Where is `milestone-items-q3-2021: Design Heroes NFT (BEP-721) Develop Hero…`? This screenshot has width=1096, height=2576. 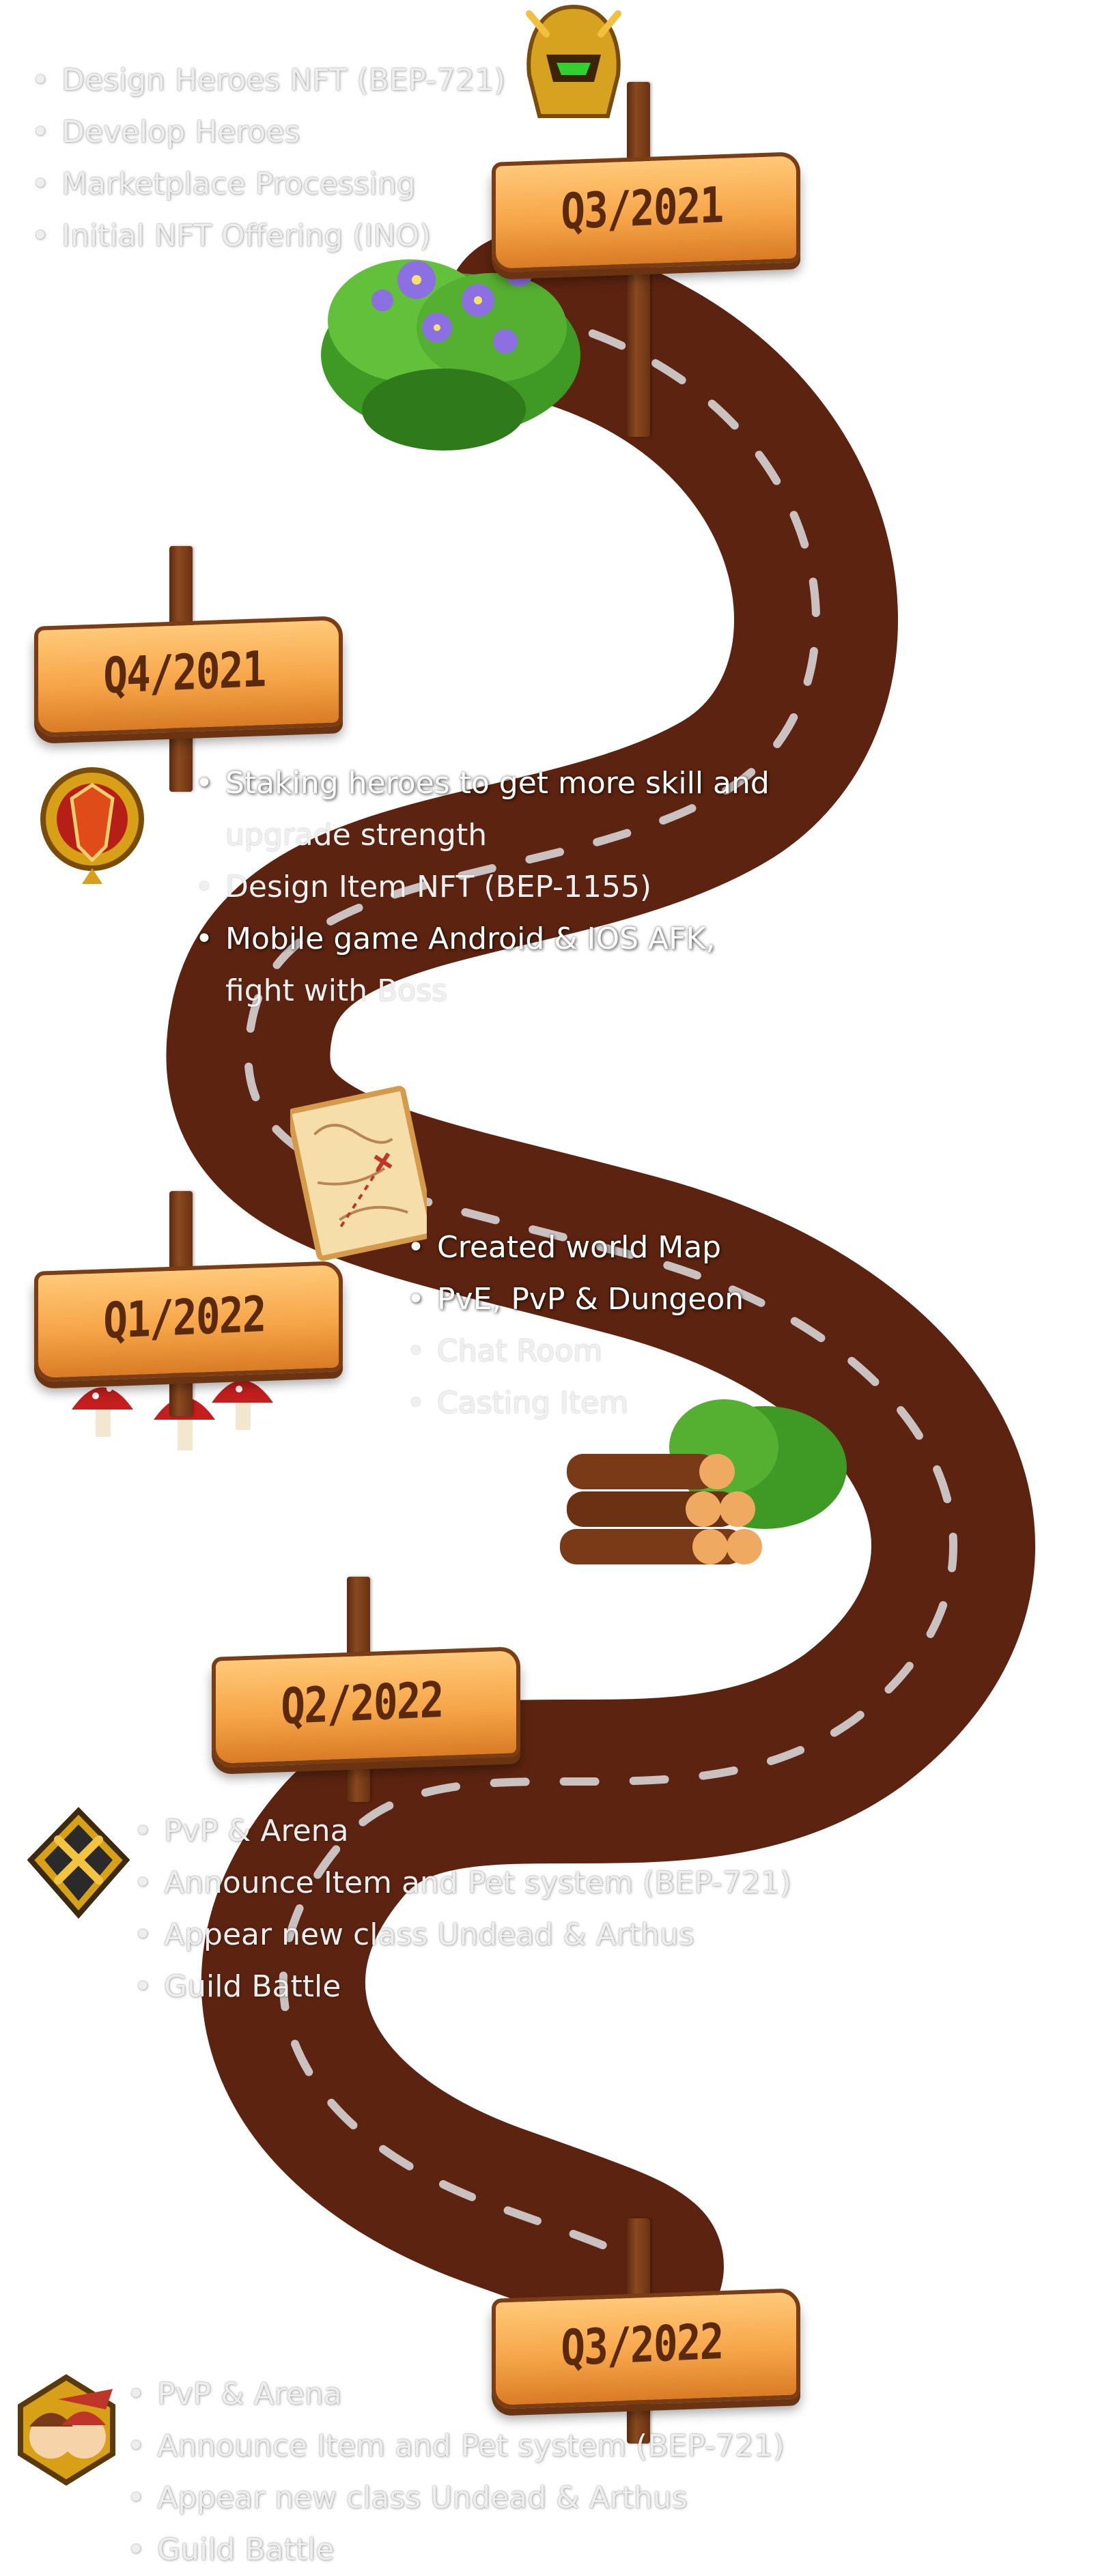
milestone-items-q3-2021: Design Heroes NFT (BEP-721) Develop Hero… is located at coordinates (266, 158).